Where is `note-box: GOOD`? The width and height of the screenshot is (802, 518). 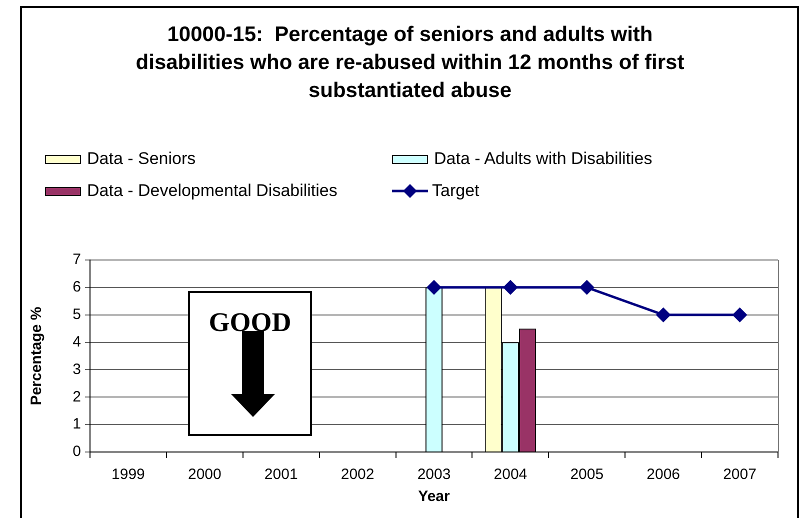 note-box: GOOD is located at coordinates (250, 363).